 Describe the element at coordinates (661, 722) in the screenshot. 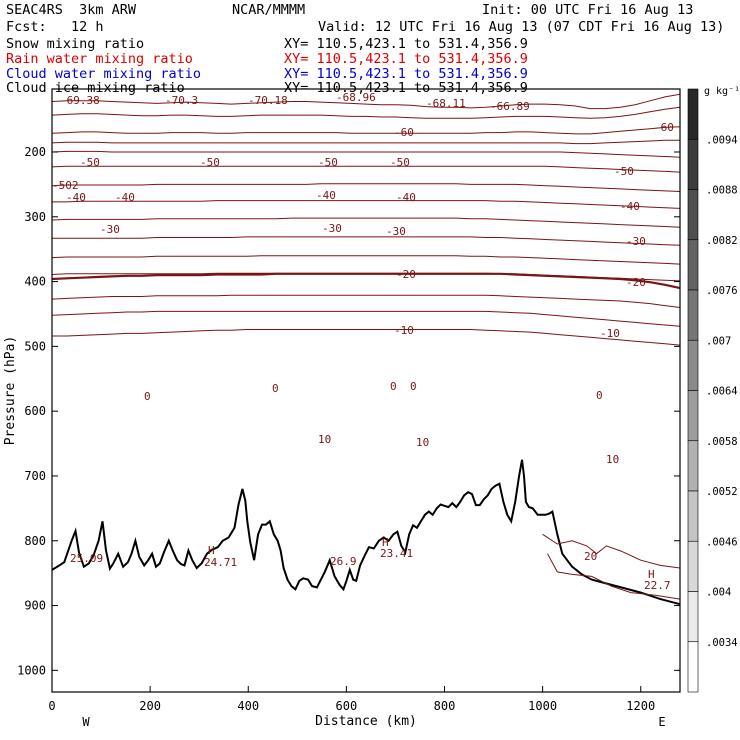

I see `east-label: E` at that location.